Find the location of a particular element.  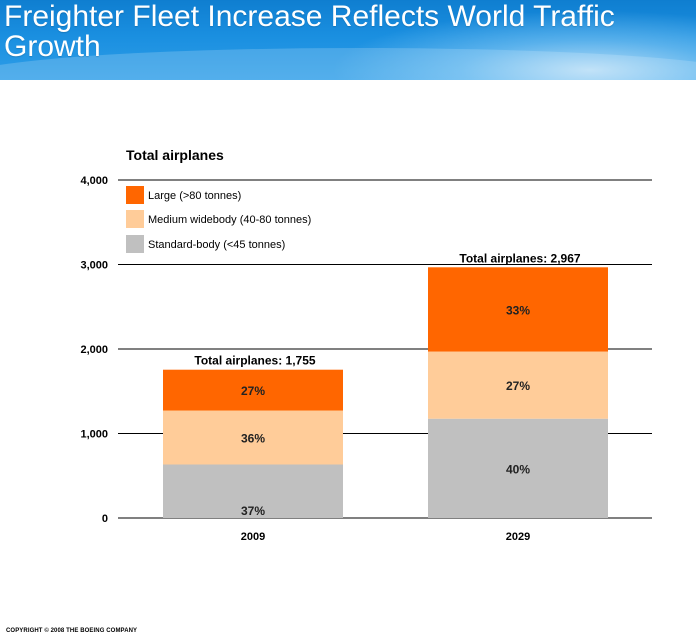

y-tick-label-4: 4,000 is located at coordinates (94, 181).